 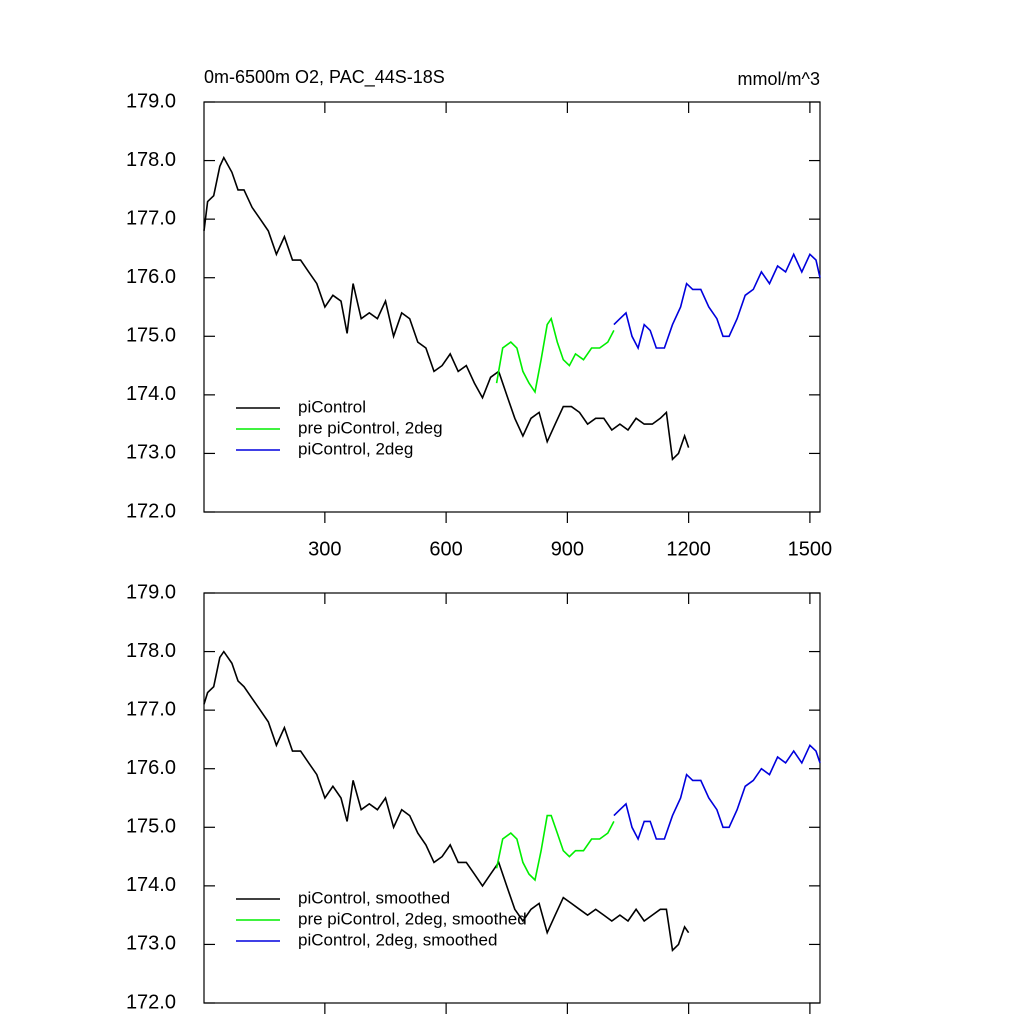 What do you see at coordinates (688, 549) in the screenshot?
I see `x-tick-label: 1200` at bounding box center [688, 549].